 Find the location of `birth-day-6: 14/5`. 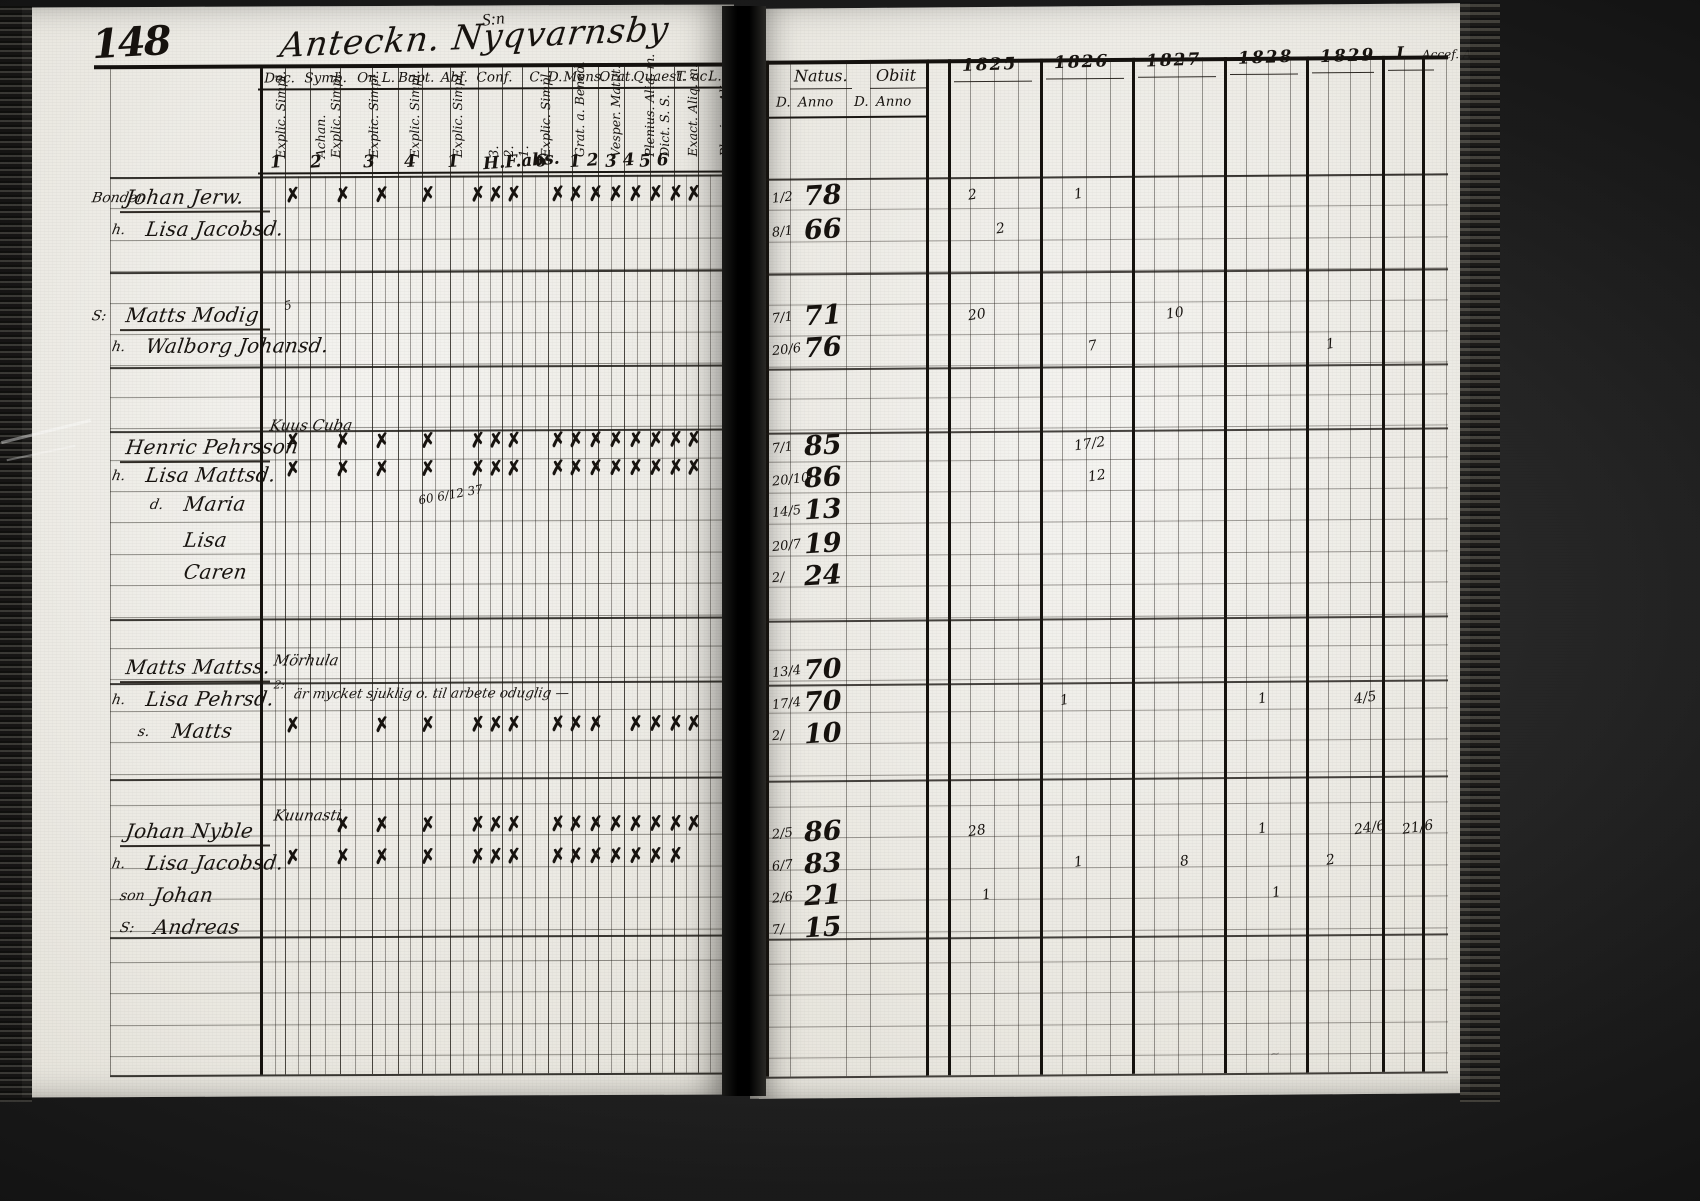

birth-day-6: 14/5 is located at coordinates (786, 512).